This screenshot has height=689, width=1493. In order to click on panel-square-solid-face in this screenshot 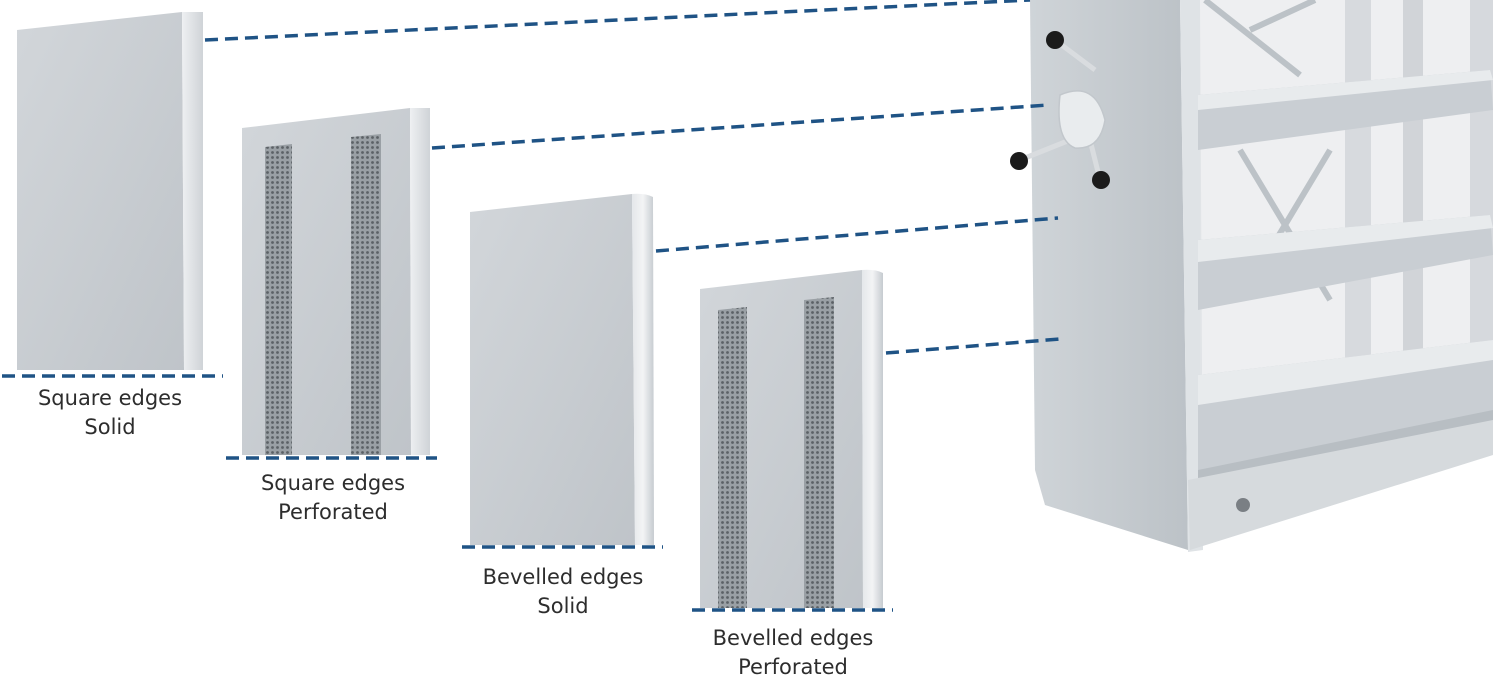, I will do `click(100, 191)`.